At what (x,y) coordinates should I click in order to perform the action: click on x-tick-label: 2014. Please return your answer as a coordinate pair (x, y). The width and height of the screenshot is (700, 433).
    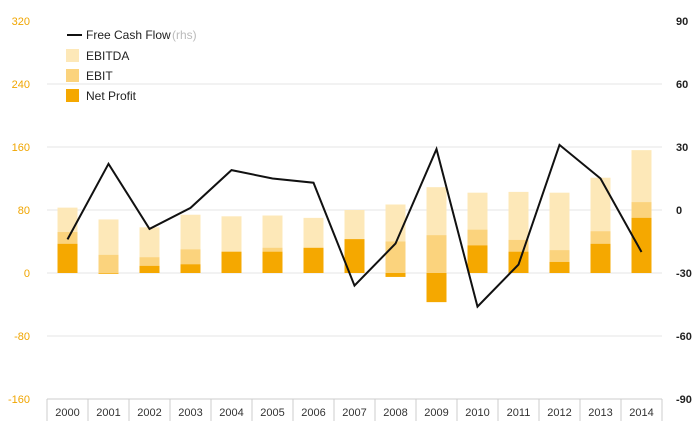
    Looking at the image, I should click on (641, 413).